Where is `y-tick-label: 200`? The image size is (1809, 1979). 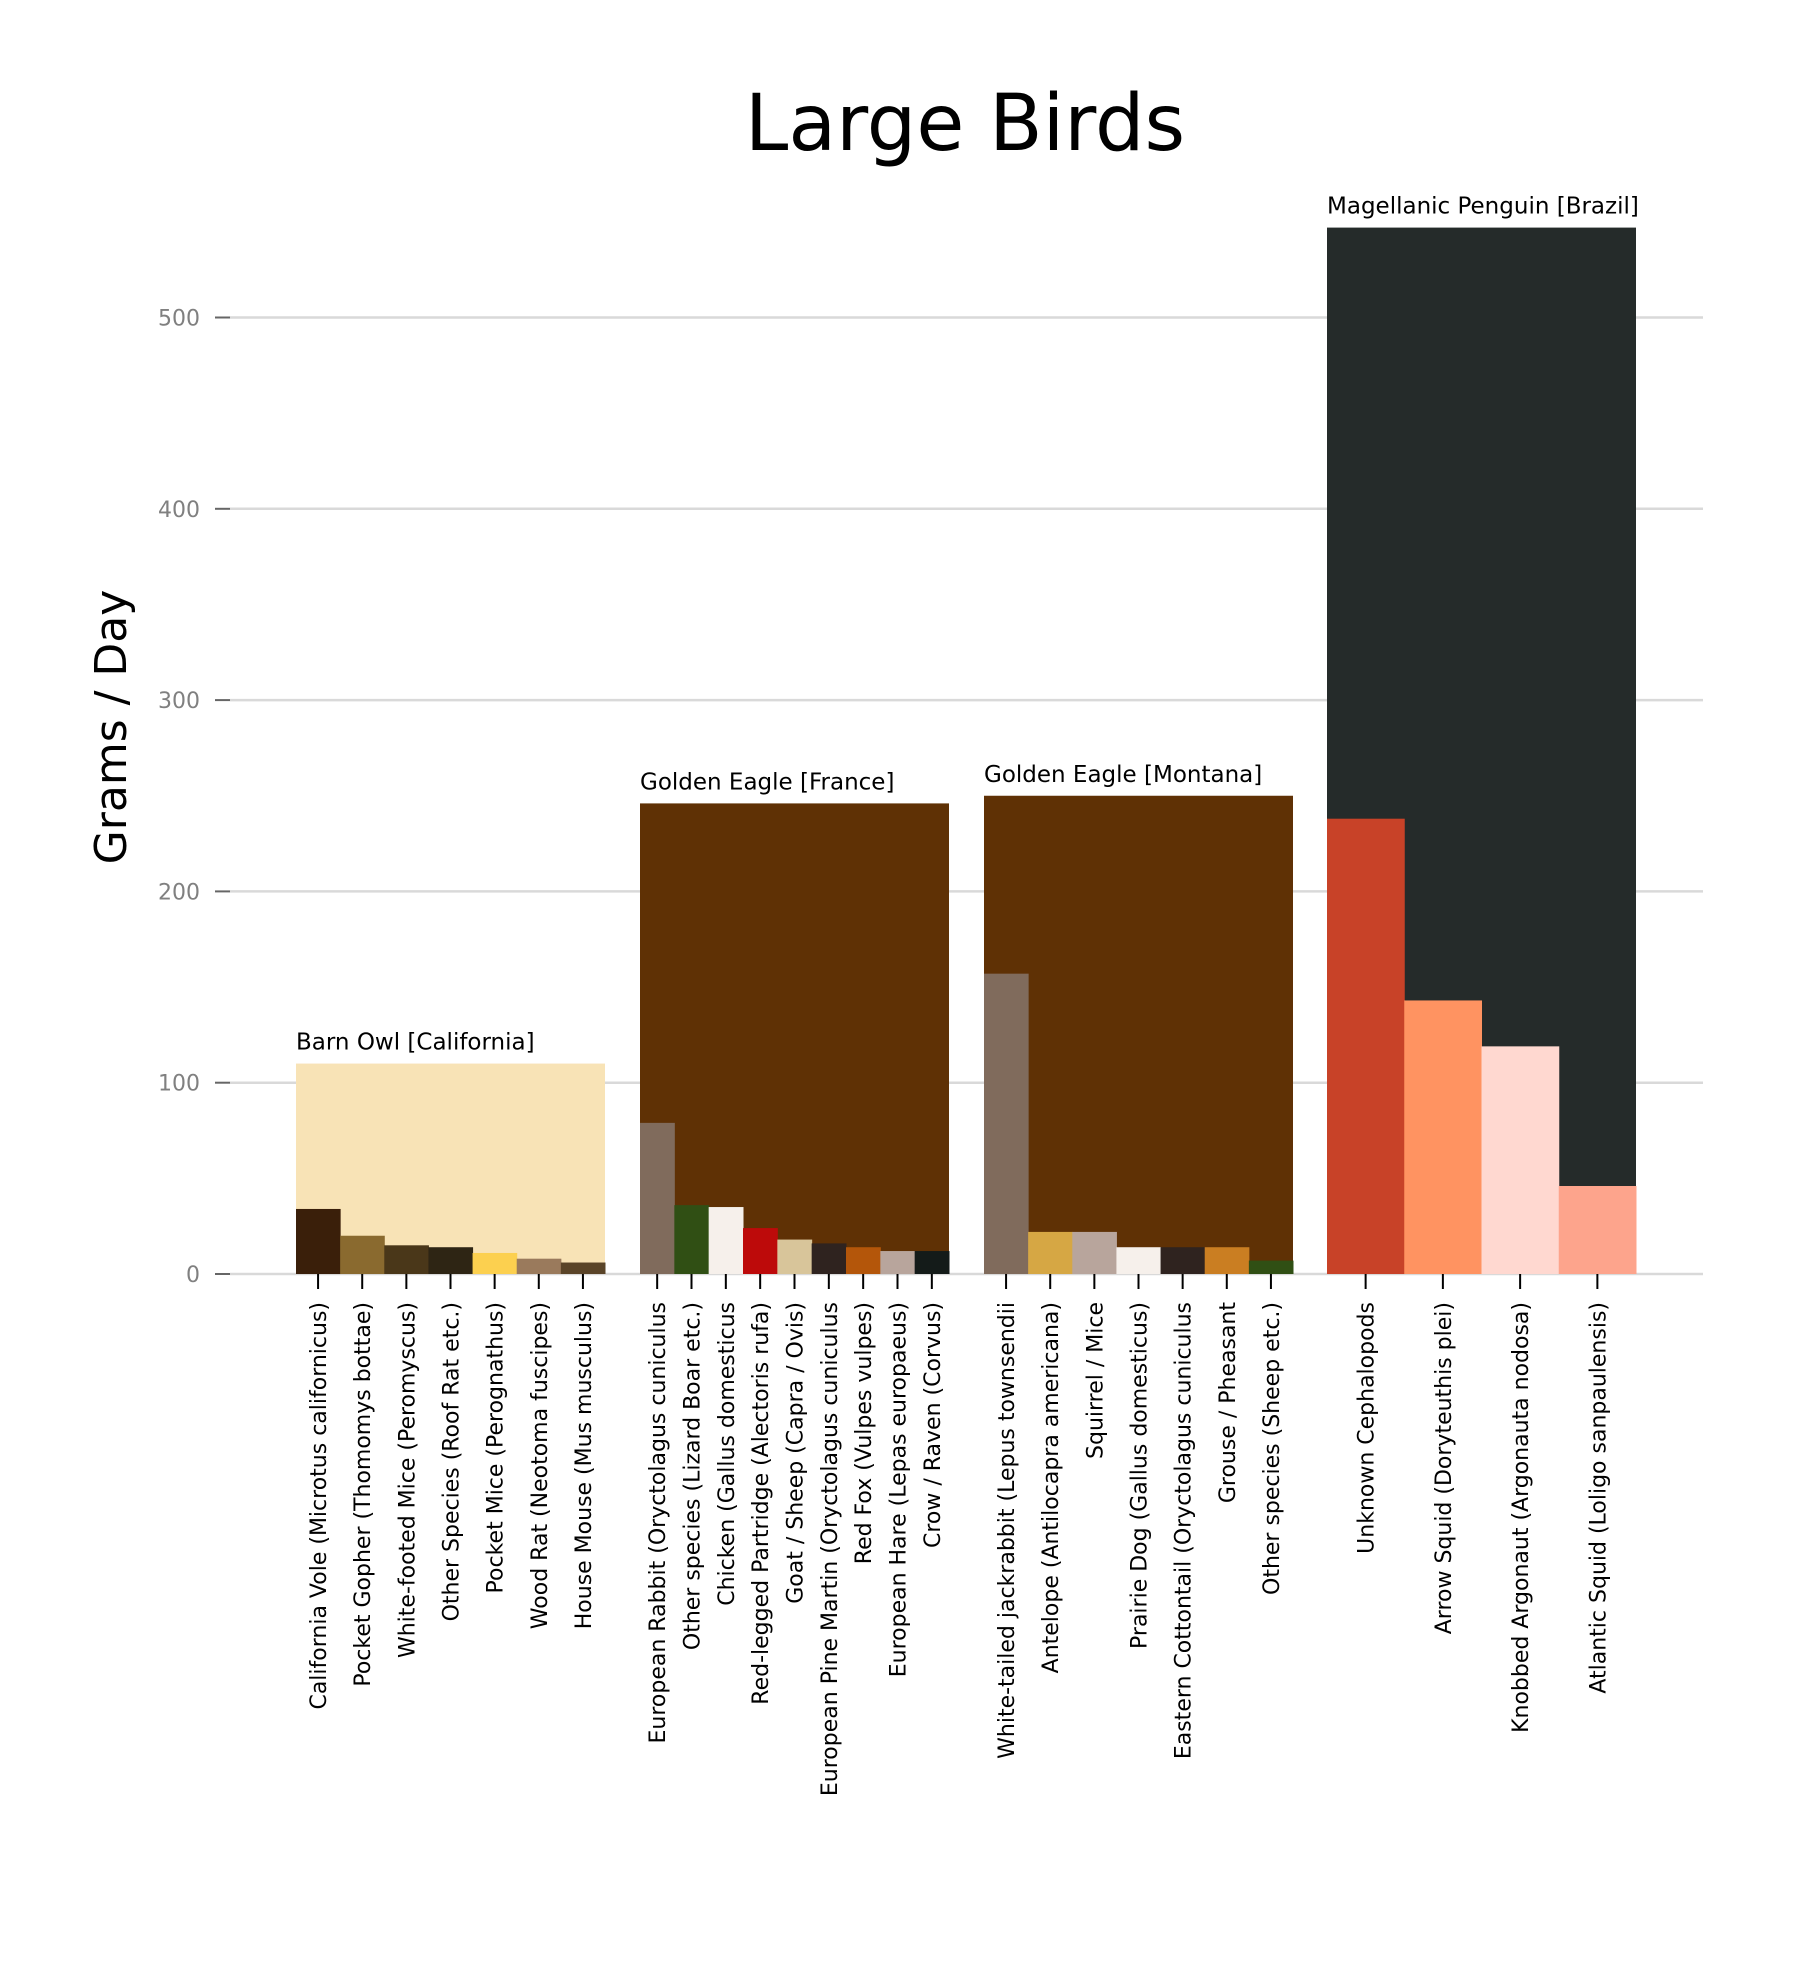 y-tick-label: 200 is located at coordinates (179, 892).